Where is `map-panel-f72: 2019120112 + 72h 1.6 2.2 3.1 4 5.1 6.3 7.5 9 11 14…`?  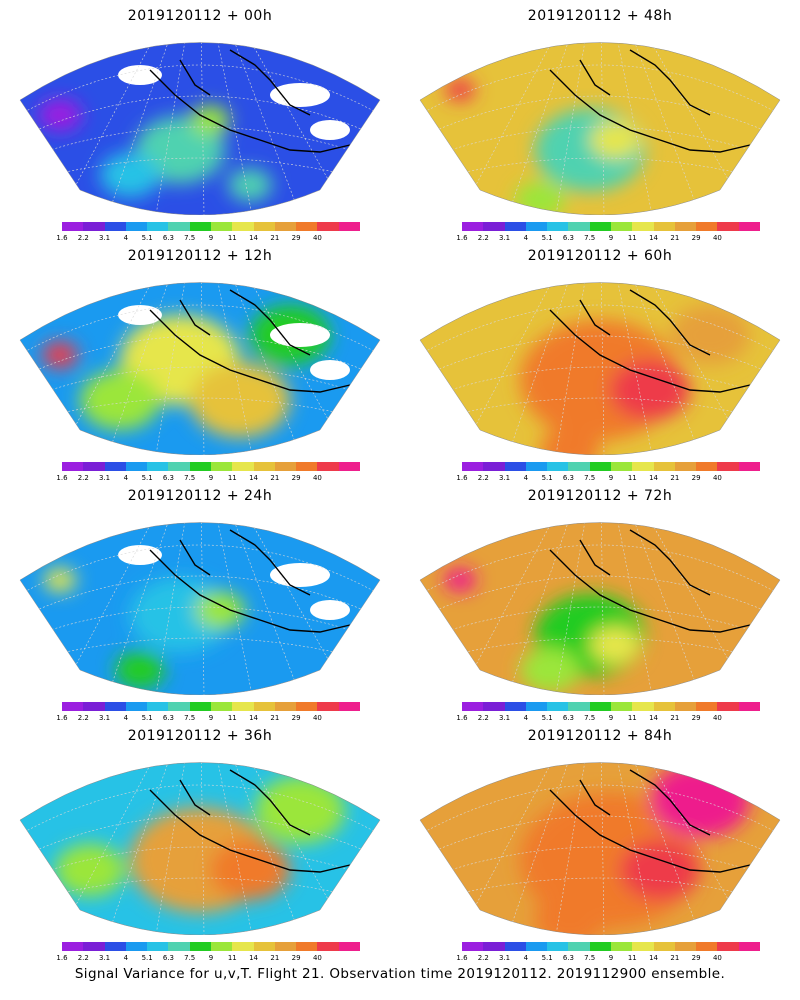 map-panel-f72: 2019120112 + 72h 1.6 2.2 3.1 4 5.1 6.3 7.5 9 11 14… is located at coordinates (600, 601).